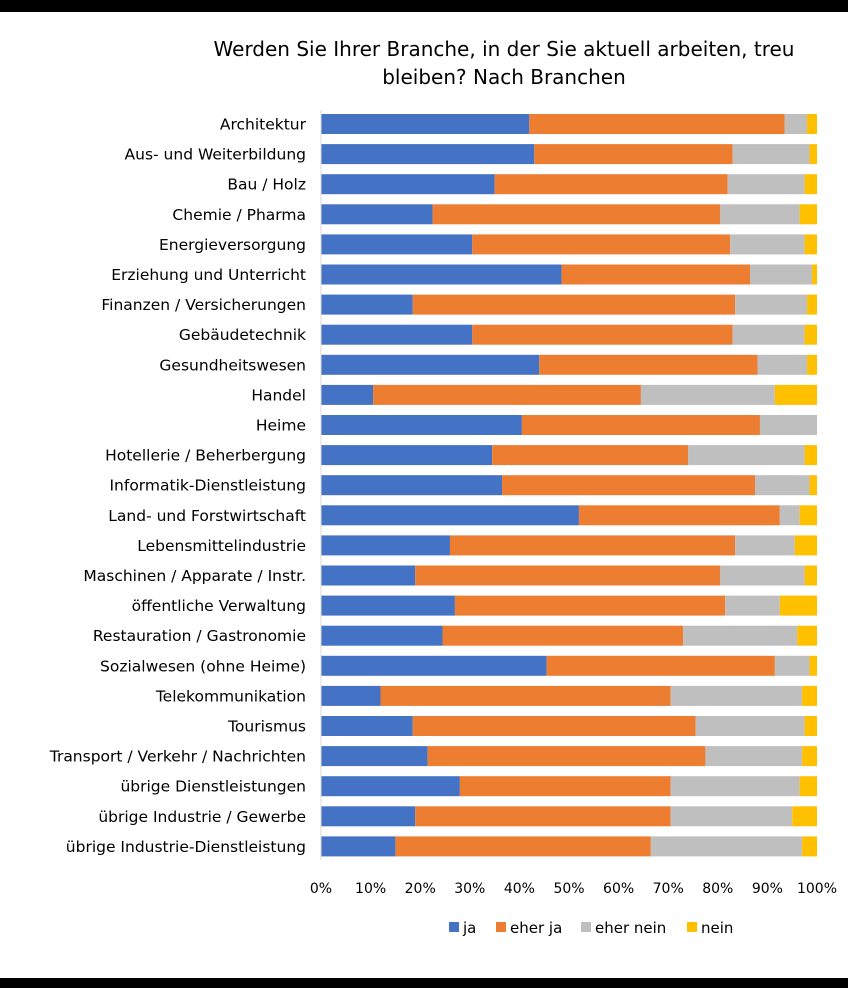 This screenshot has height=988, width=848. I want to click on legend-label: nein, so click(717, 928).